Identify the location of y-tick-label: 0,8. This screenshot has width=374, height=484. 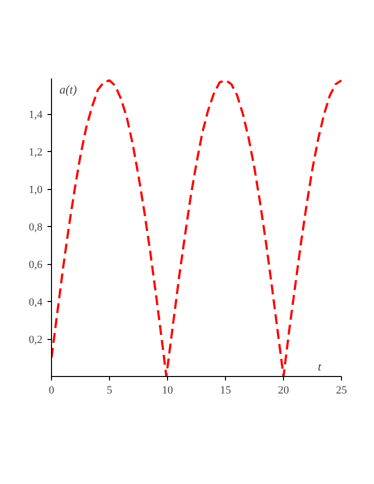
(35, 228).